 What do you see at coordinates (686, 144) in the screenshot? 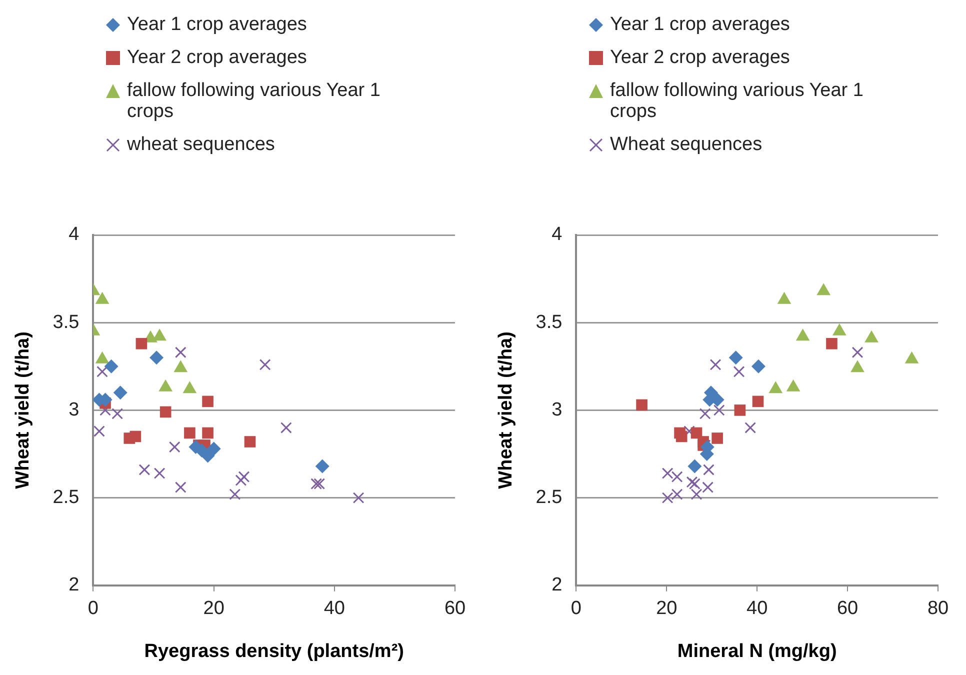
I see `legend-label: Wheat sequences` at bounding box center [686, 144].